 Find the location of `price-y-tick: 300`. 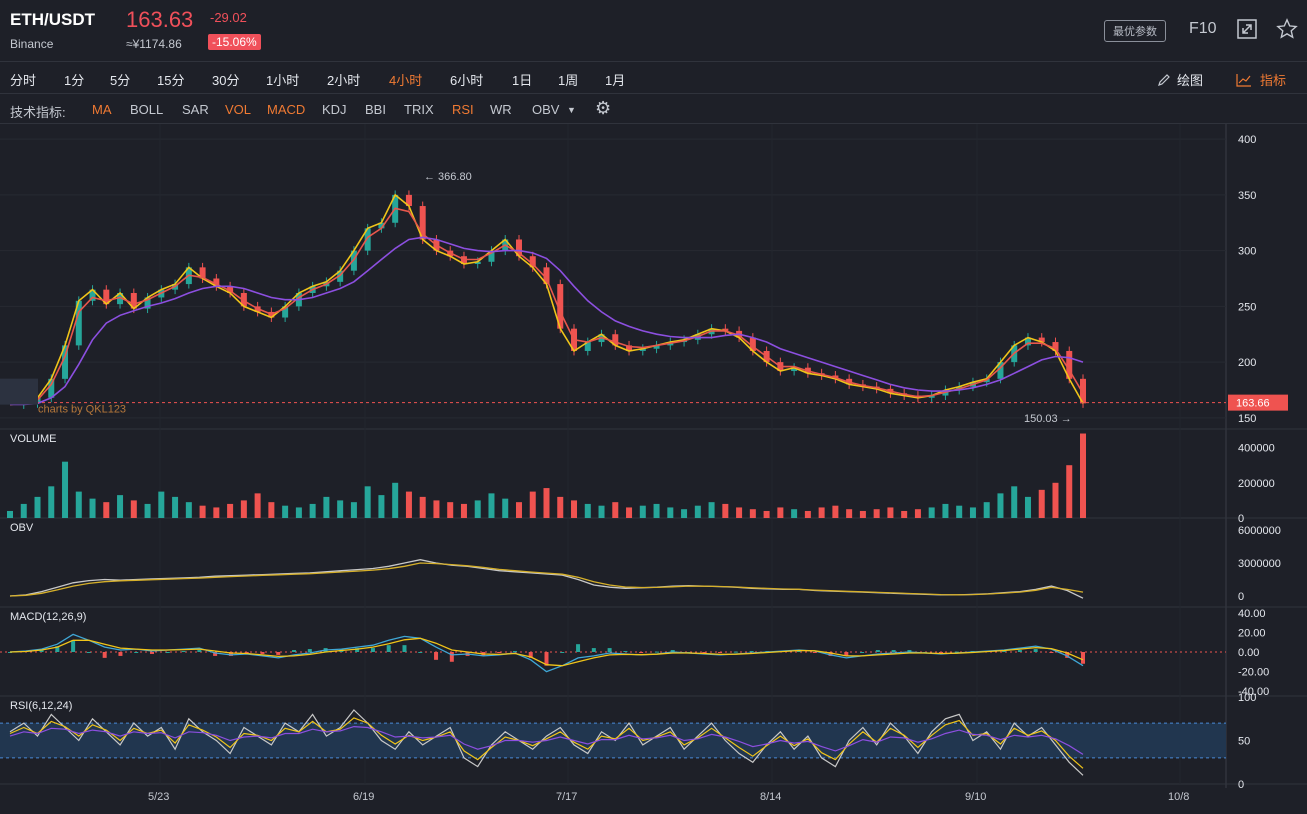

price-y-tick: 300 is located at coordinates (1247, 252).